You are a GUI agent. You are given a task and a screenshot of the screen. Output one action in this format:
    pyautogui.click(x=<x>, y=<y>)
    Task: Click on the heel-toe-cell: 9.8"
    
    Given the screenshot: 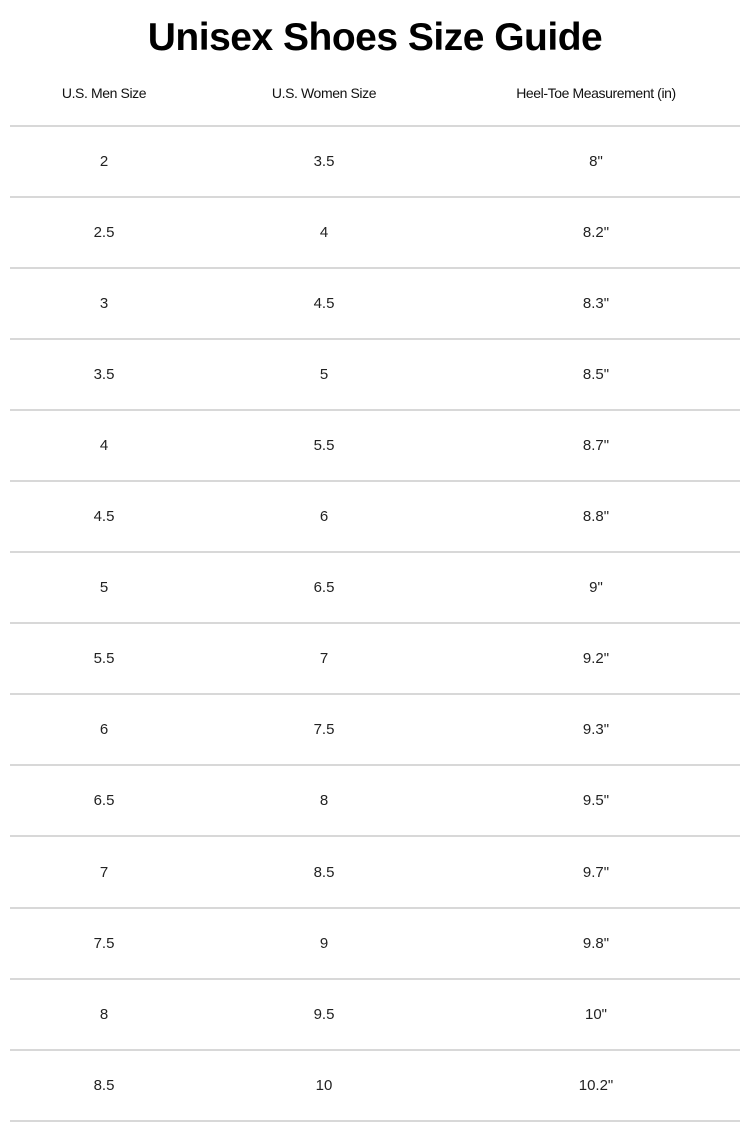 What is the action you would take?
    pyautogui.click(x=596, y=943)
    